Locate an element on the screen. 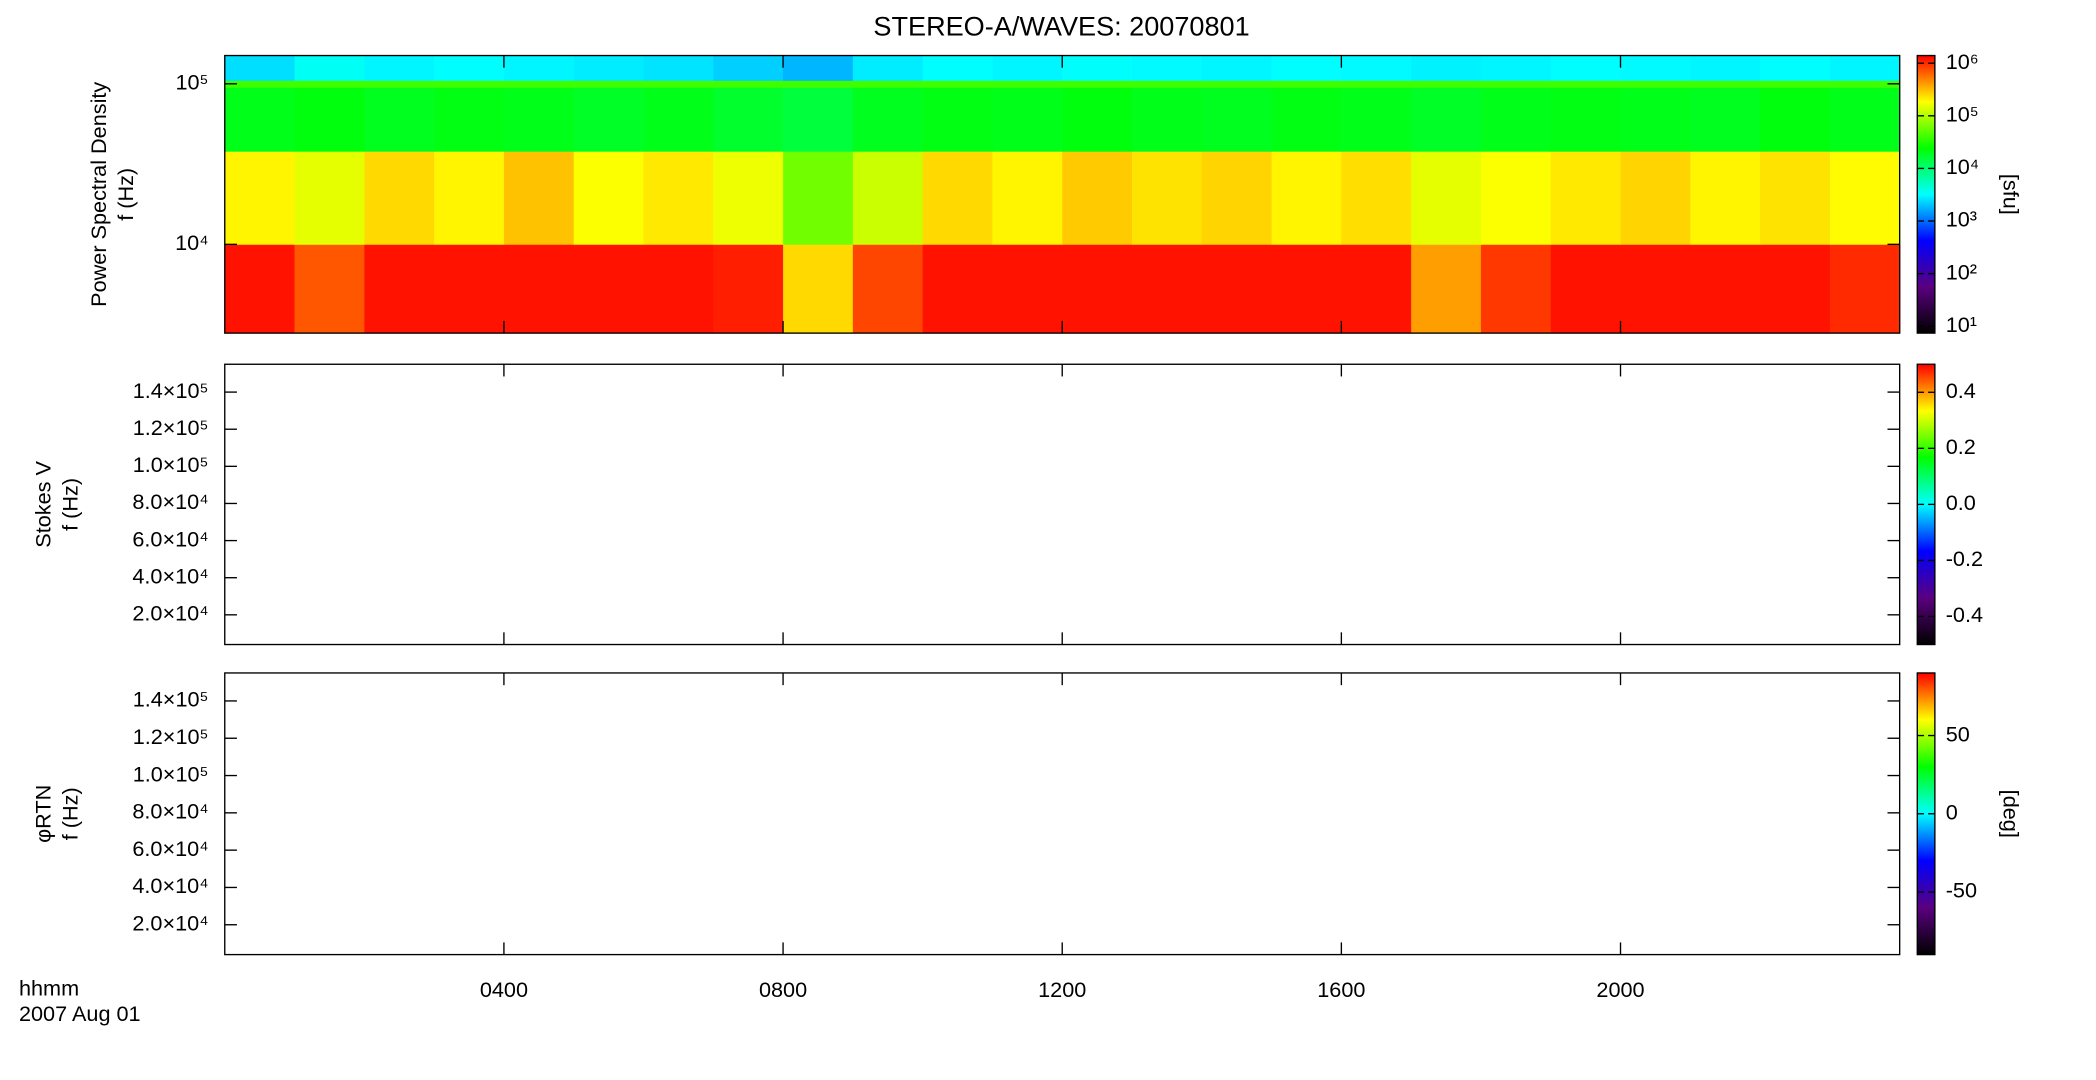  colorbar-tick-label: 50 is located at coordinates (1958, 733).